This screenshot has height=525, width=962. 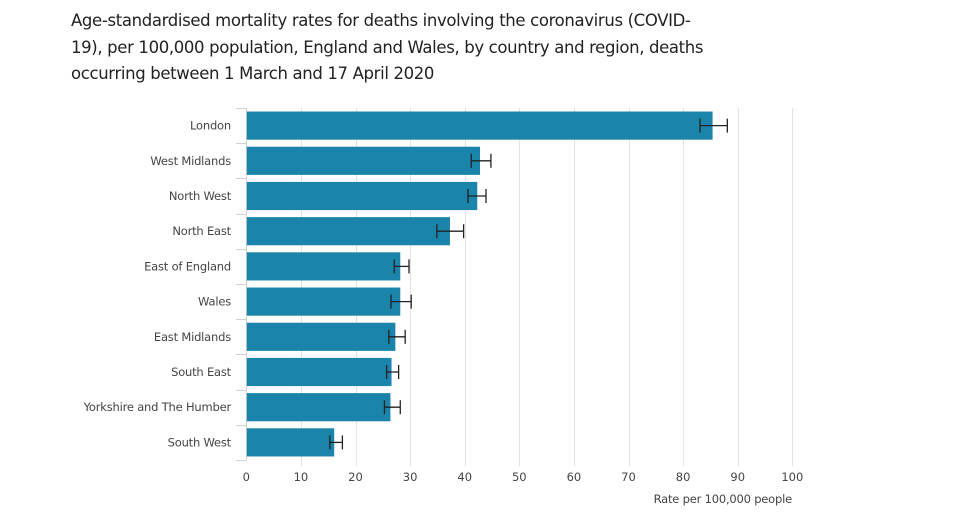 I want to click on x-tick-label: 90, so click(x=737, y=477).